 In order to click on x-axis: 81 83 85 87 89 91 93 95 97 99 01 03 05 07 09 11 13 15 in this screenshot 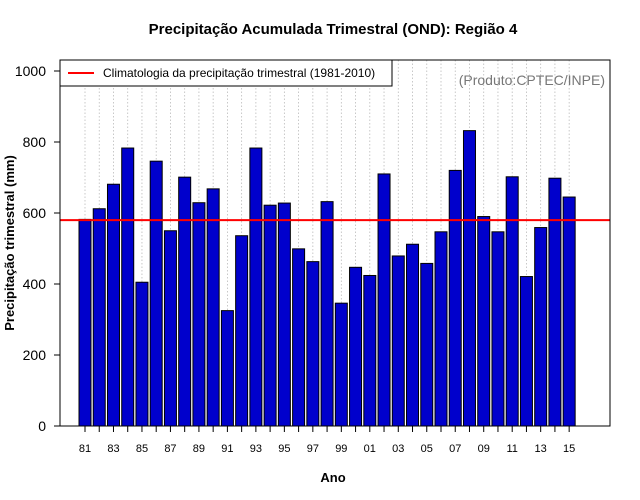, I will do `click(327, 440)`.